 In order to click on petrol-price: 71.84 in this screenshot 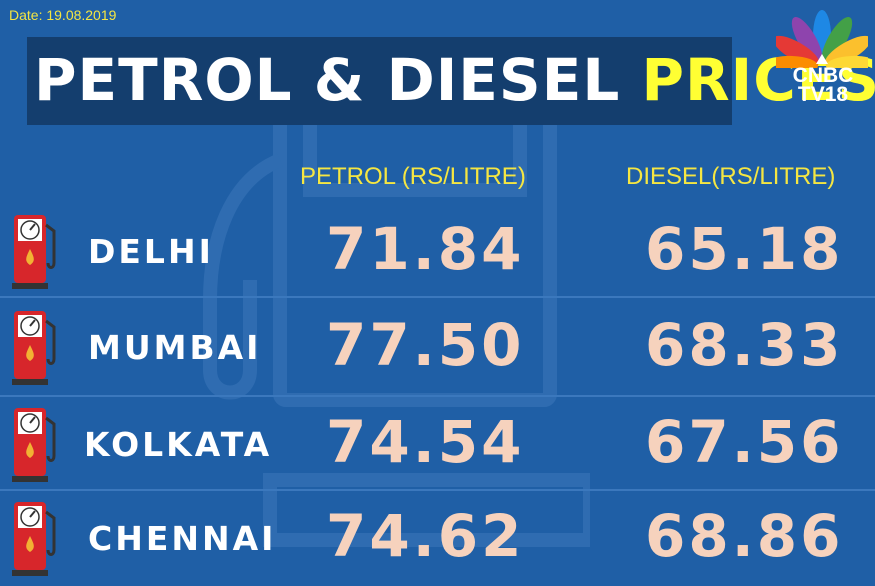, I will do `click(425, 249)`.